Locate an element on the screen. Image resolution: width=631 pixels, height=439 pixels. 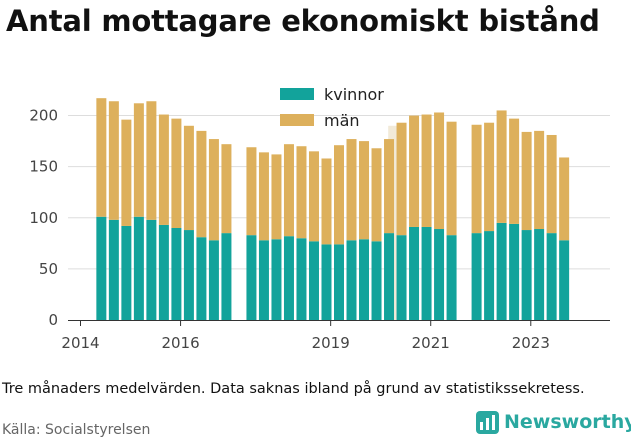
x-axis-ticks: 2014 2016 2019 2021 2023 is located at coordinates (305, 343).